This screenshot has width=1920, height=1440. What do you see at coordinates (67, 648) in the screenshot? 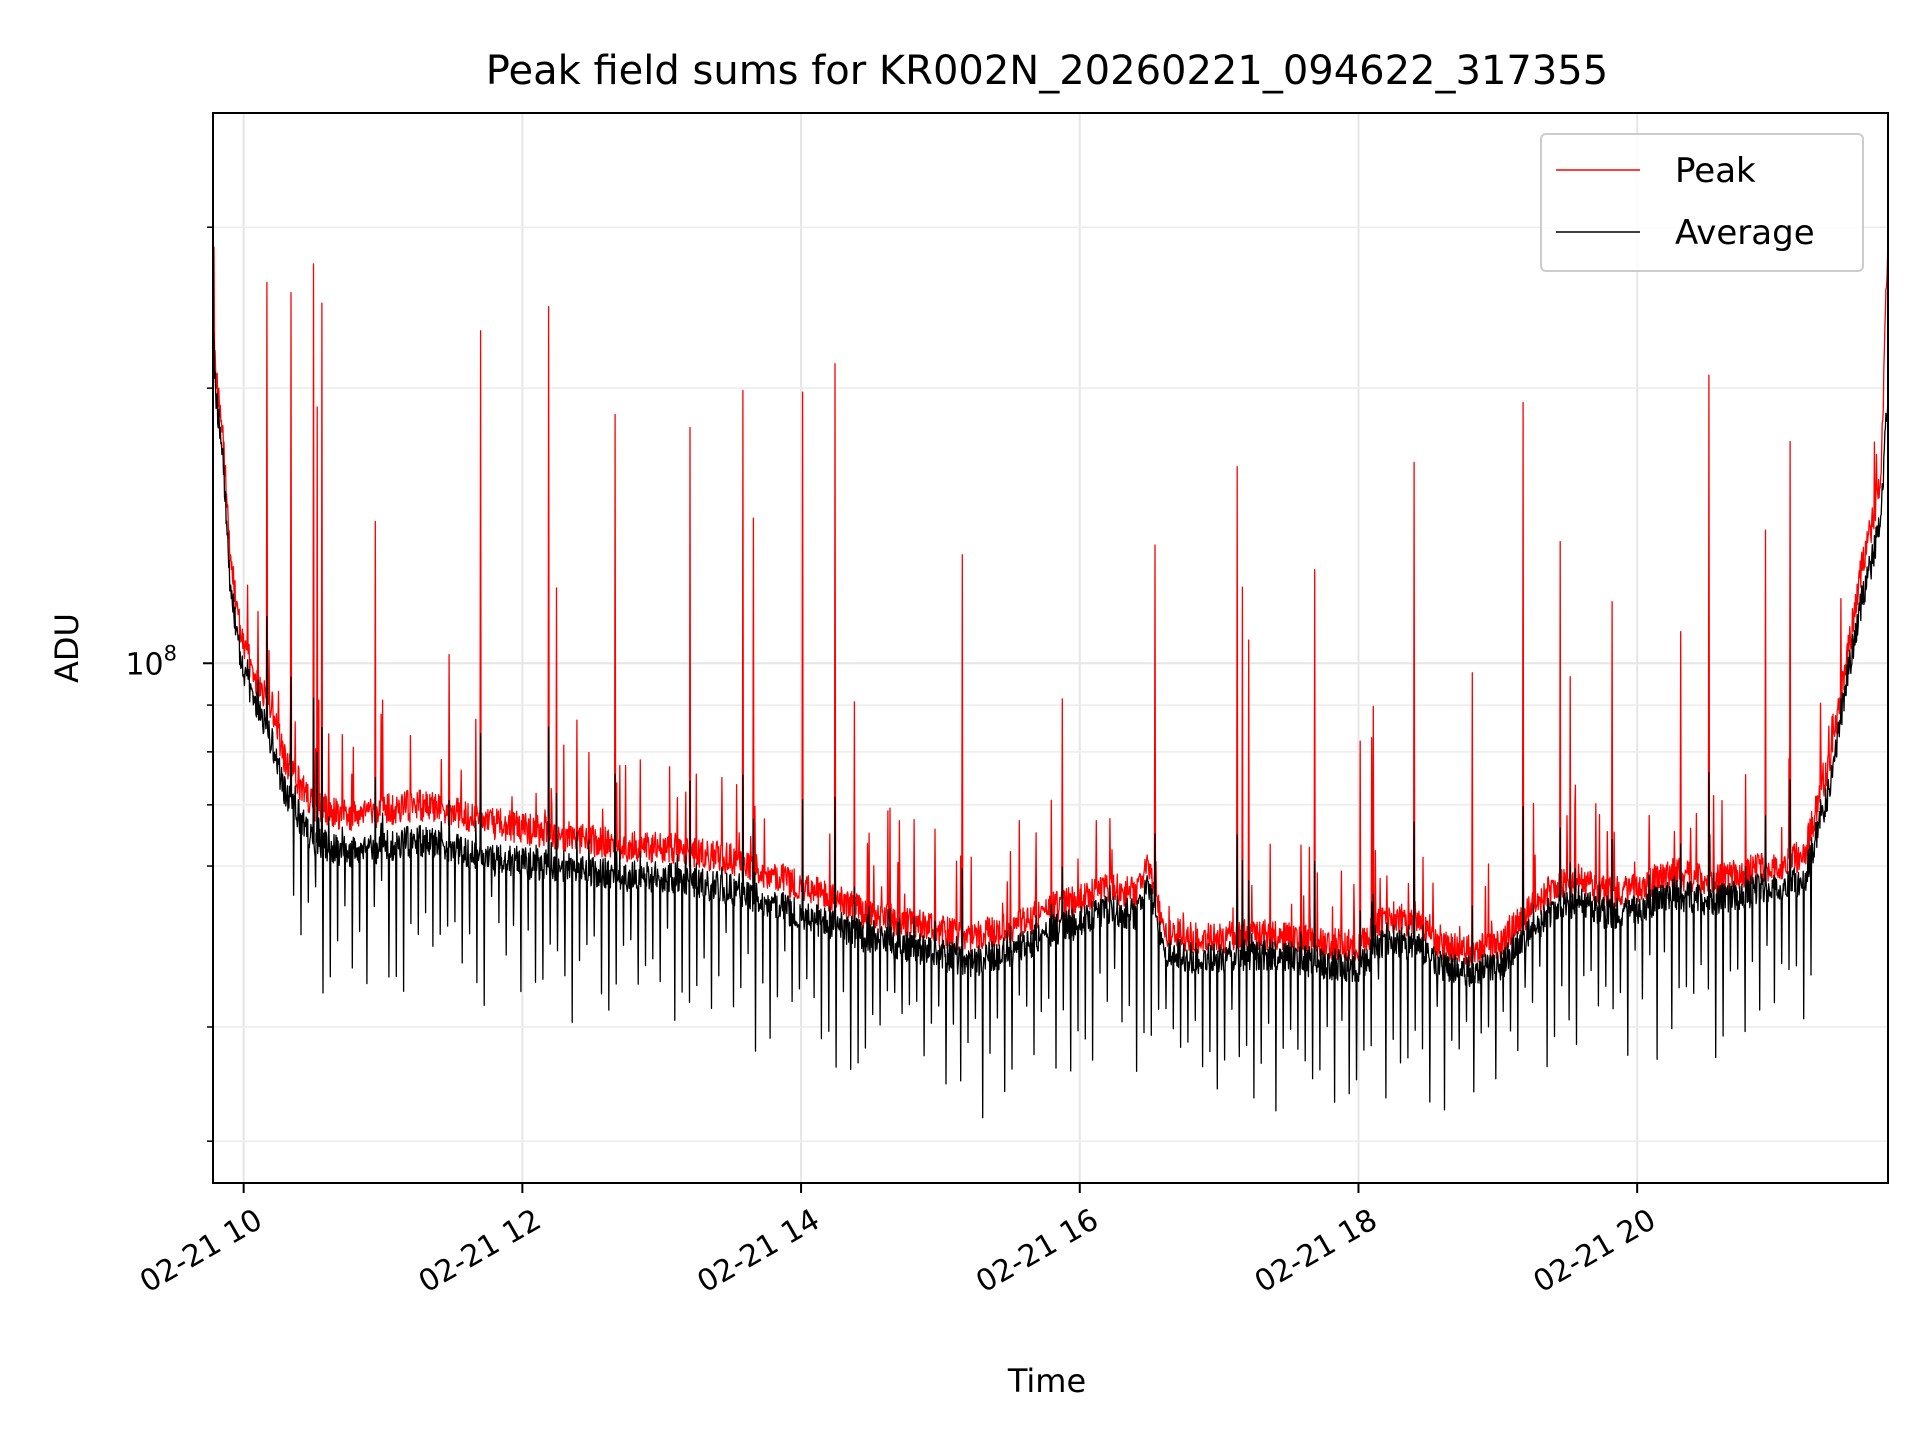
I see `y-axis-label: ADU` at bounding box center [67, 648].